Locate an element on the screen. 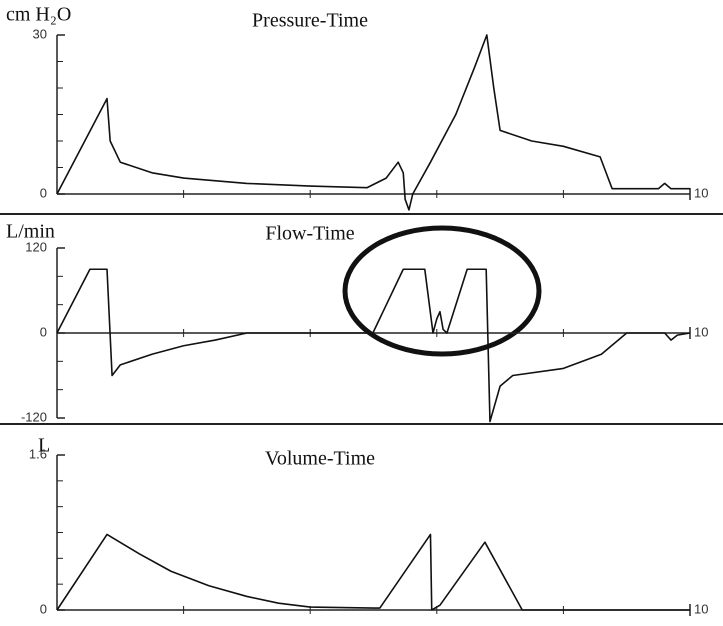  chart-title: Volume-Time is located at coordinates (320, 459).